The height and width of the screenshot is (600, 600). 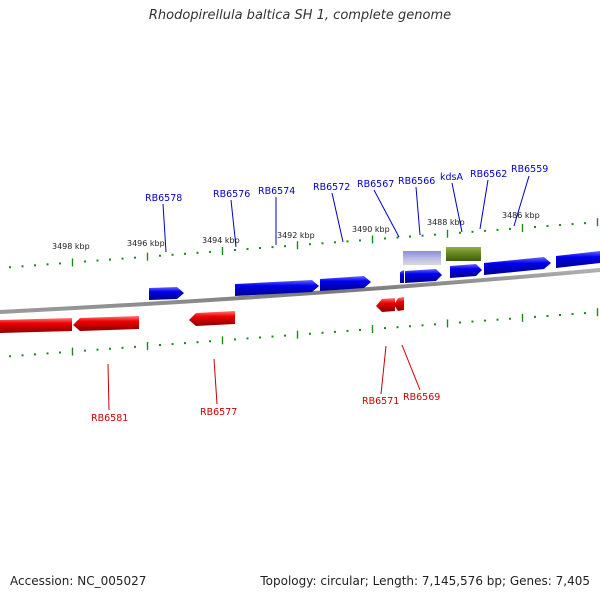 What do you see at coordinates (146, 243) in the screenshot?
I see `scale-label: 3496 kbp` at bounding box center [146, 243].